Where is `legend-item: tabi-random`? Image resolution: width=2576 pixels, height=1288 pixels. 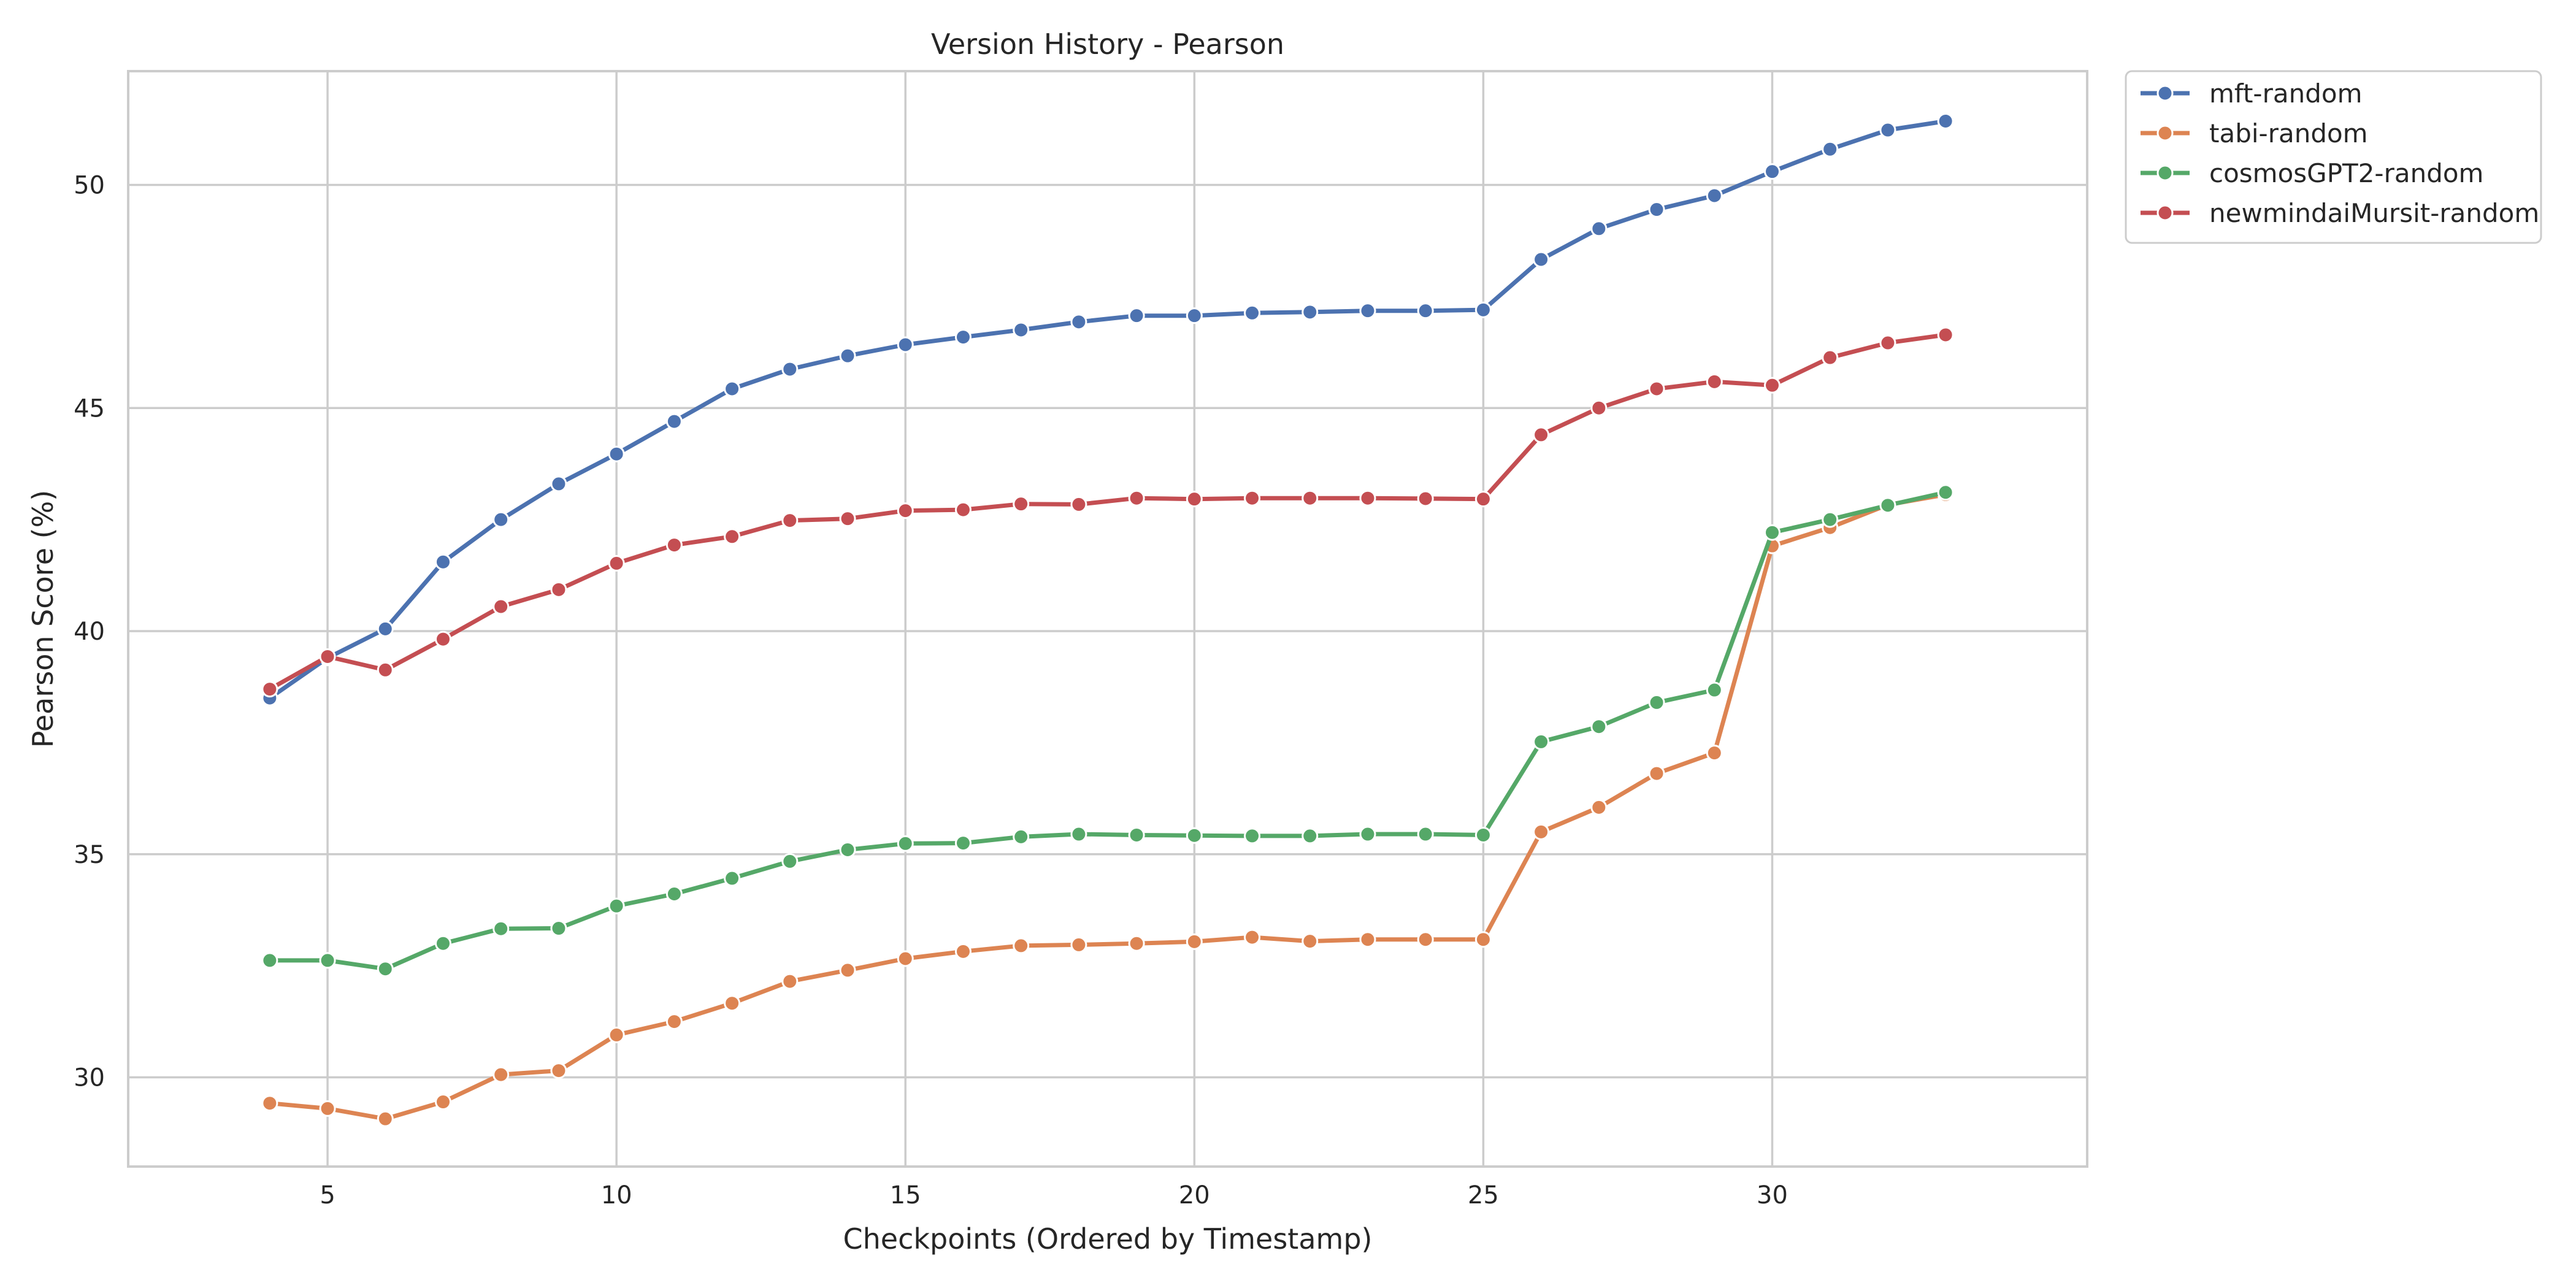
legend-item: tabi-random is located at coordinates (2254, 133).